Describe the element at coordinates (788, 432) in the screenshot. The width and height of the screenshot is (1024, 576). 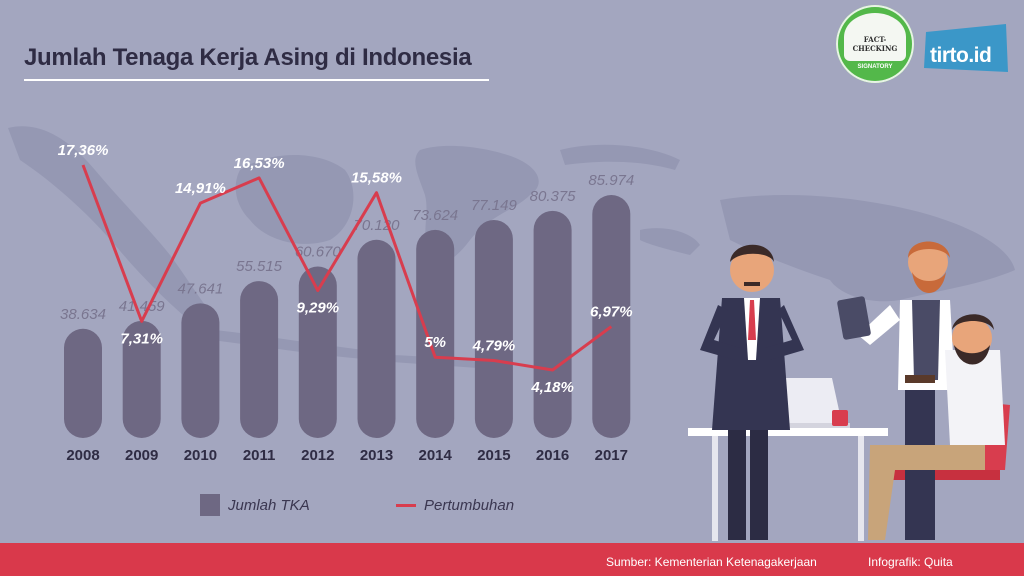
I see `desk-top` at that location.